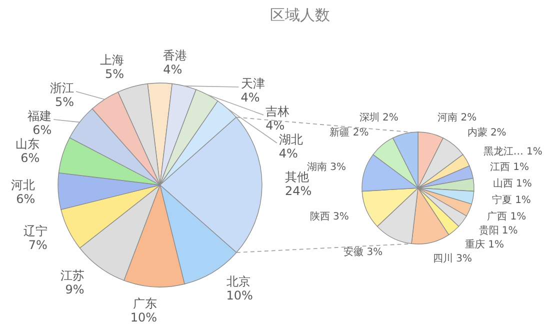 The image size is (549, 336). What do you see at coordinates (498, 230) in the screenshot?
I see `slice-label: 贵阳 1%` at bounding box center [498, 230].